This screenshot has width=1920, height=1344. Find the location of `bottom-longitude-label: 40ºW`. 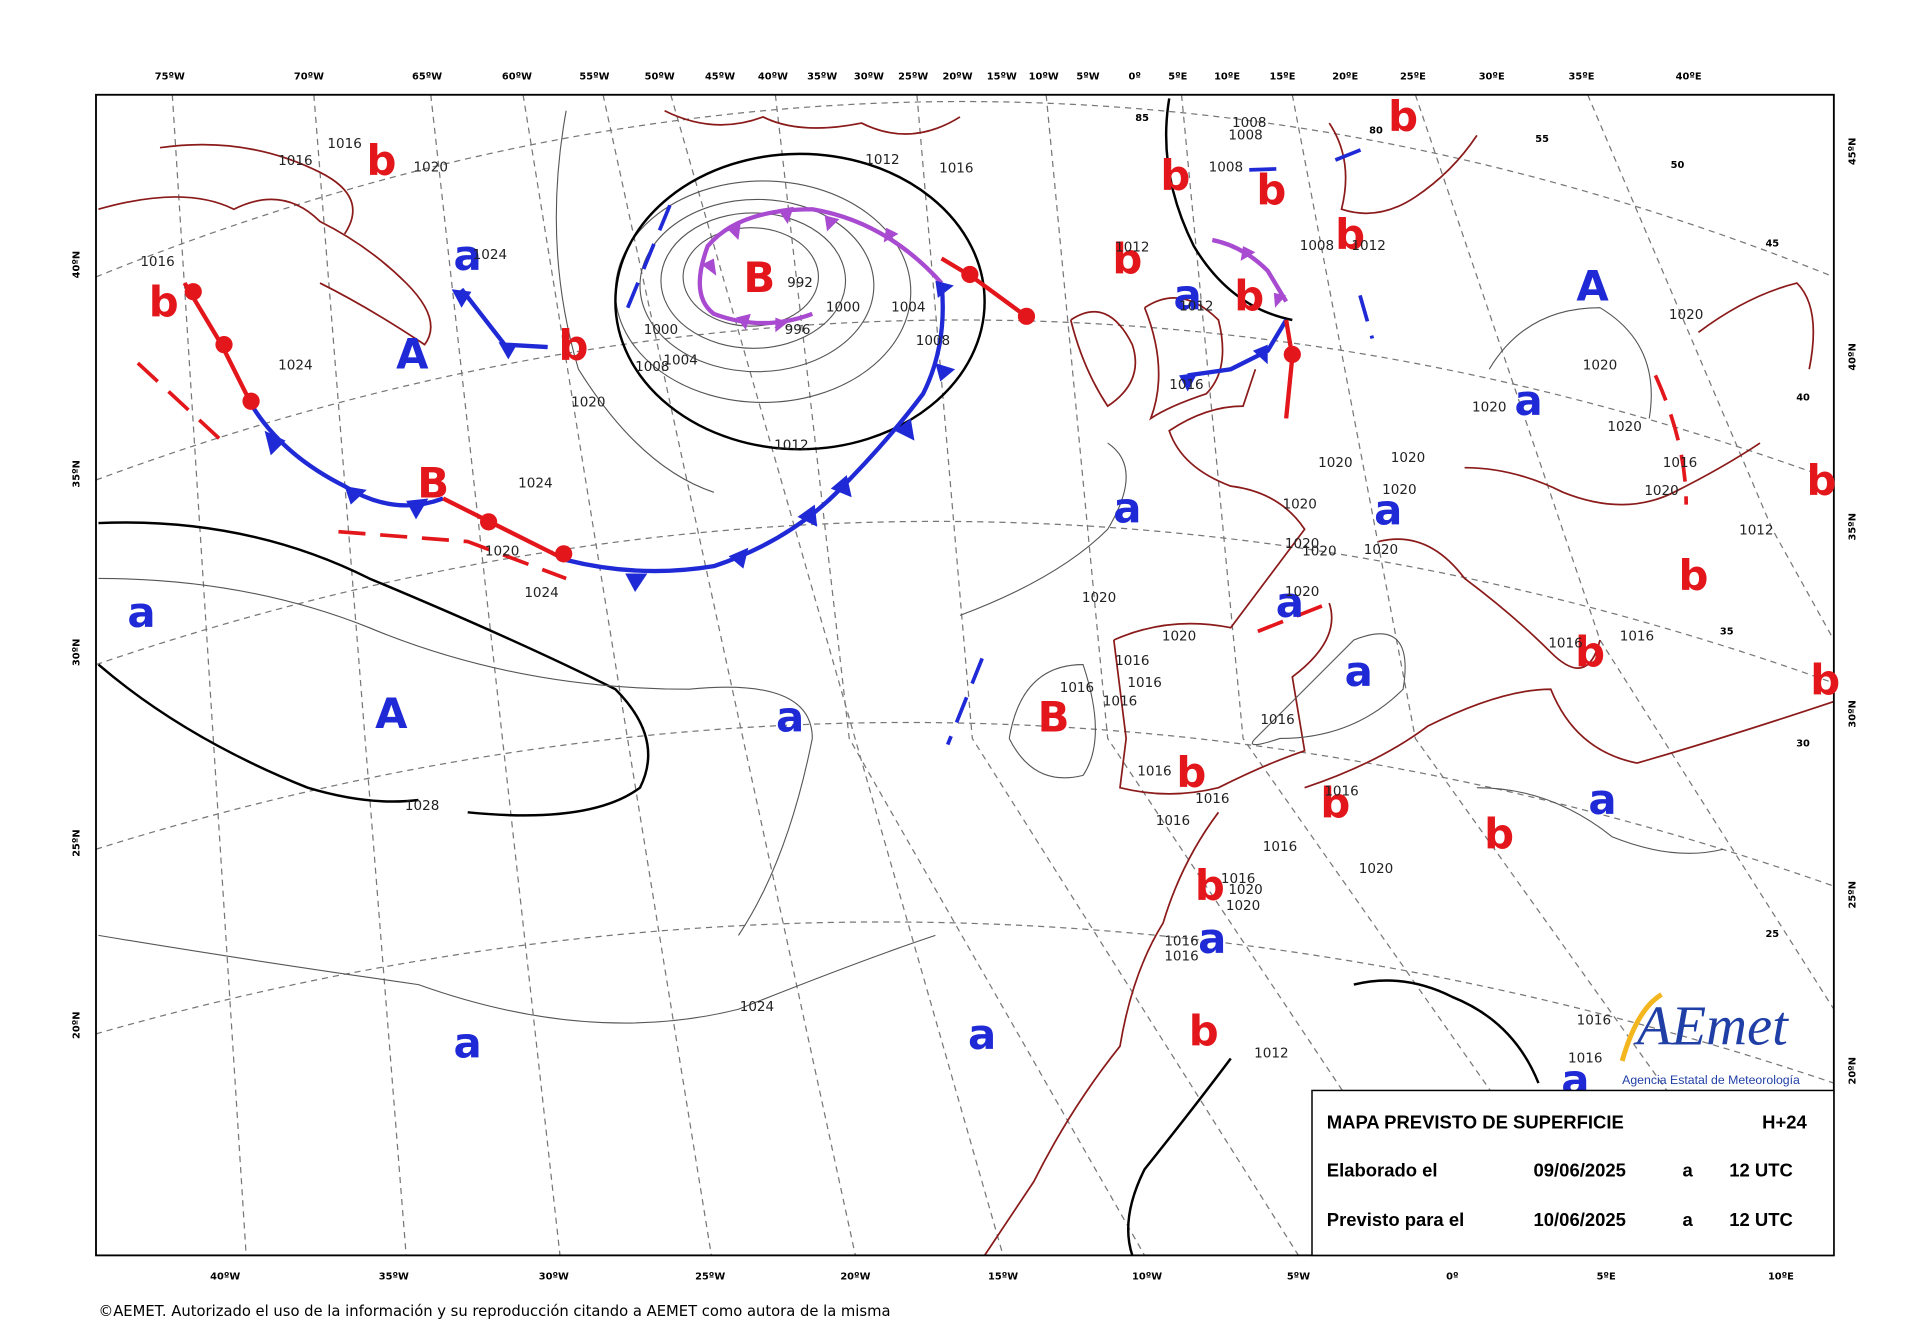

bottom-longitude-label: 40ºW is located at coordinates (225, 1276).